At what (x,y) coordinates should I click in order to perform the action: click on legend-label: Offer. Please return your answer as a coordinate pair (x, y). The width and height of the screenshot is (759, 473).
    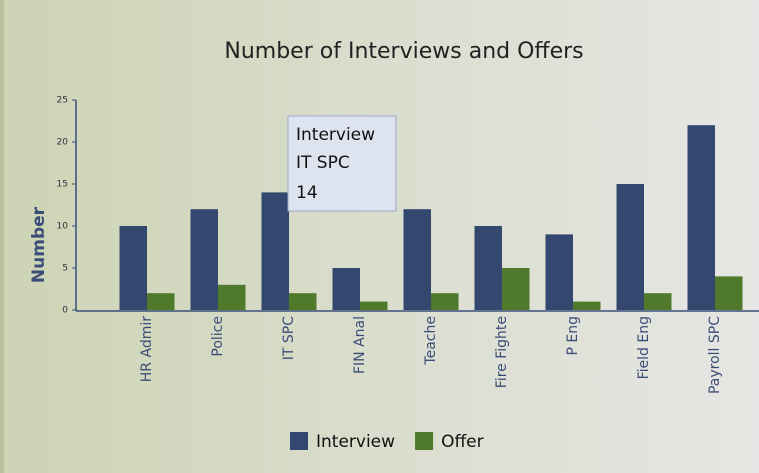
    Looking at the image, I should click on (462, 442).